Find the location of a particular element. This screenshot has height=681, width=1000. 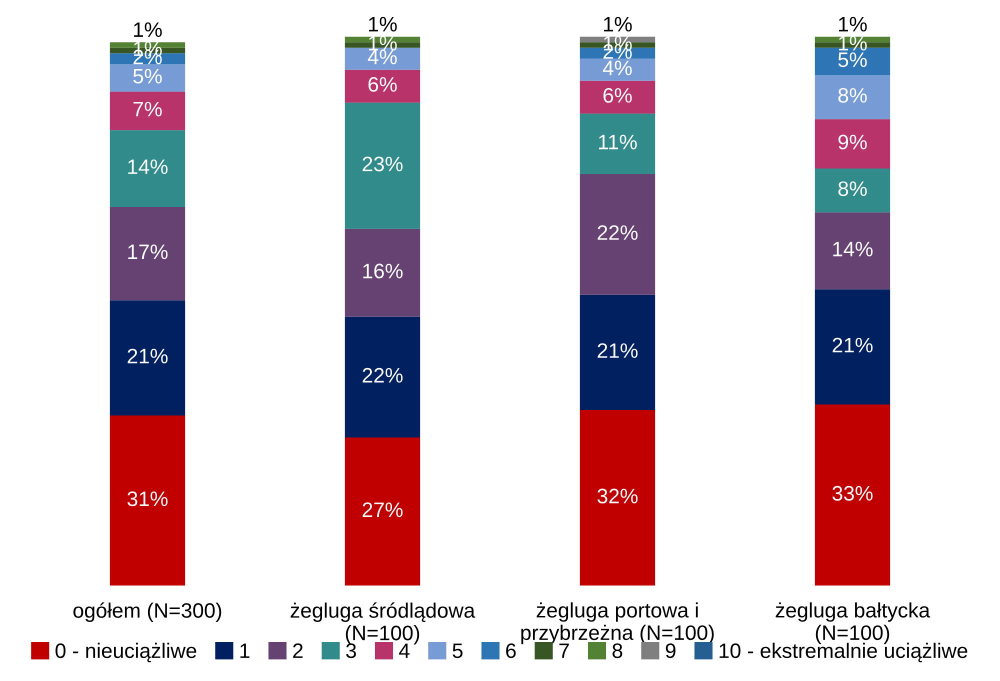

data-label: 32% is located at coordinates (617, 496).